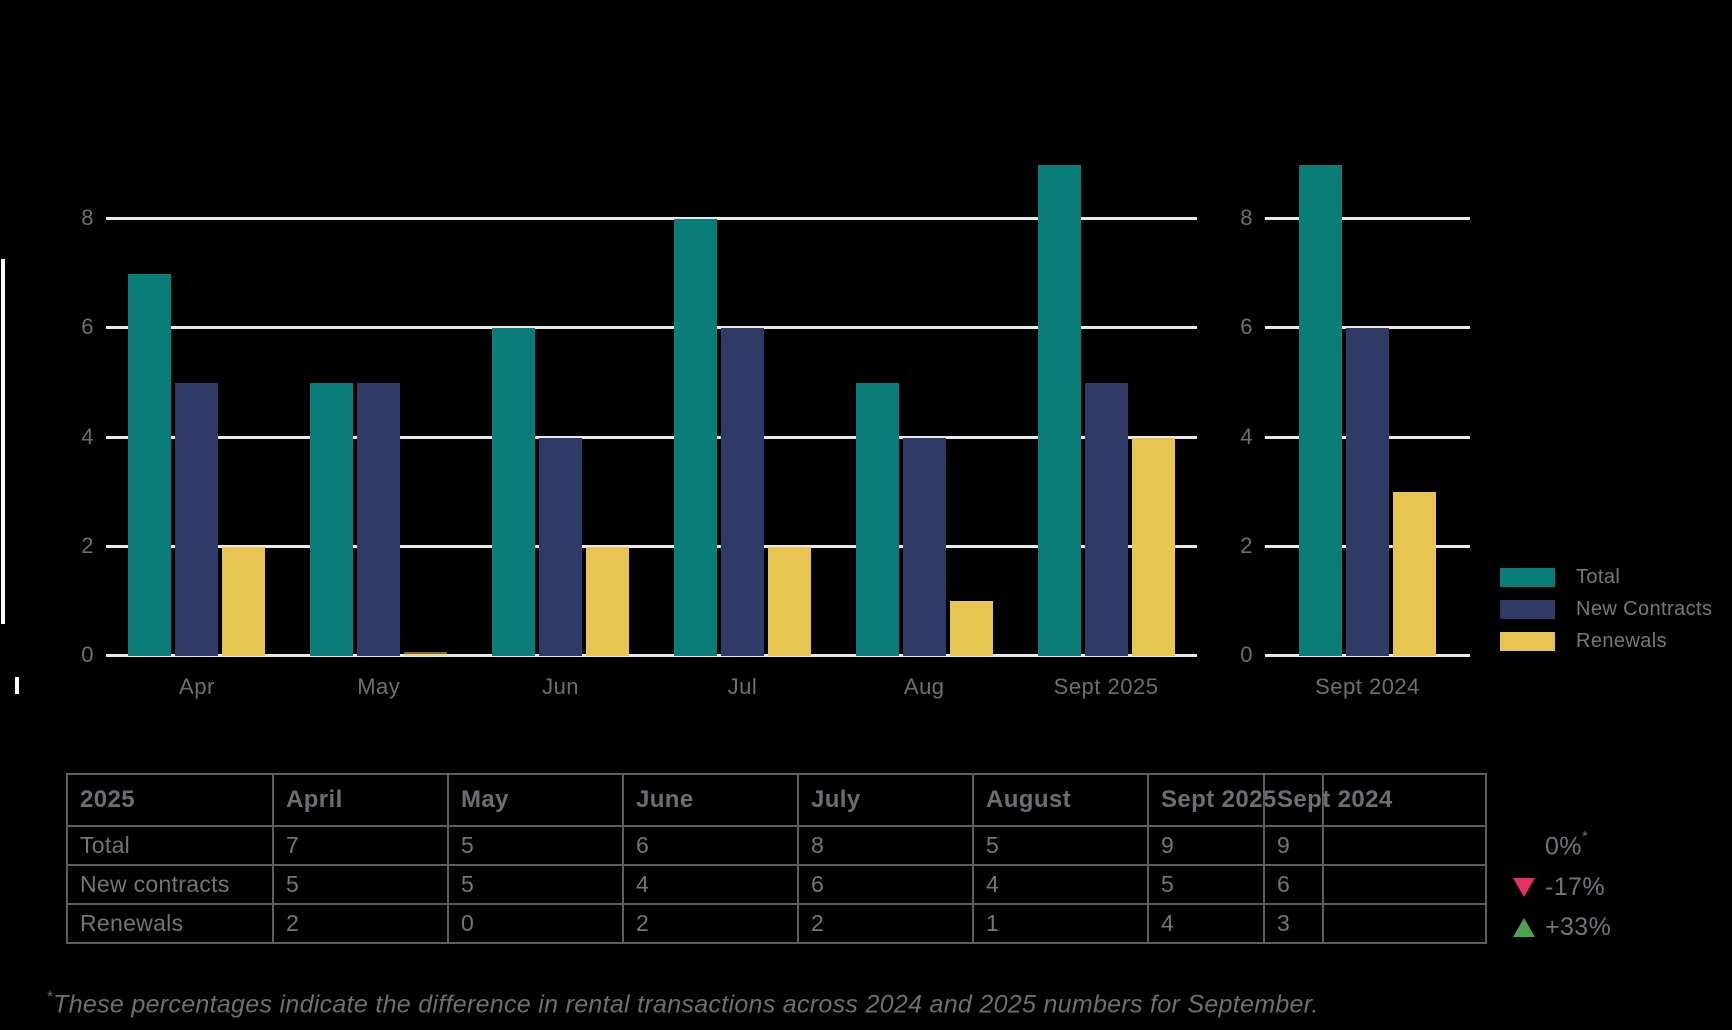 The image size is (1732, 1030). What do you see at coordinates (695, 845) in the screenshot?
I see `table-row-total: Total 7 5 6 8 5 9` at bounding box center [695, 845].